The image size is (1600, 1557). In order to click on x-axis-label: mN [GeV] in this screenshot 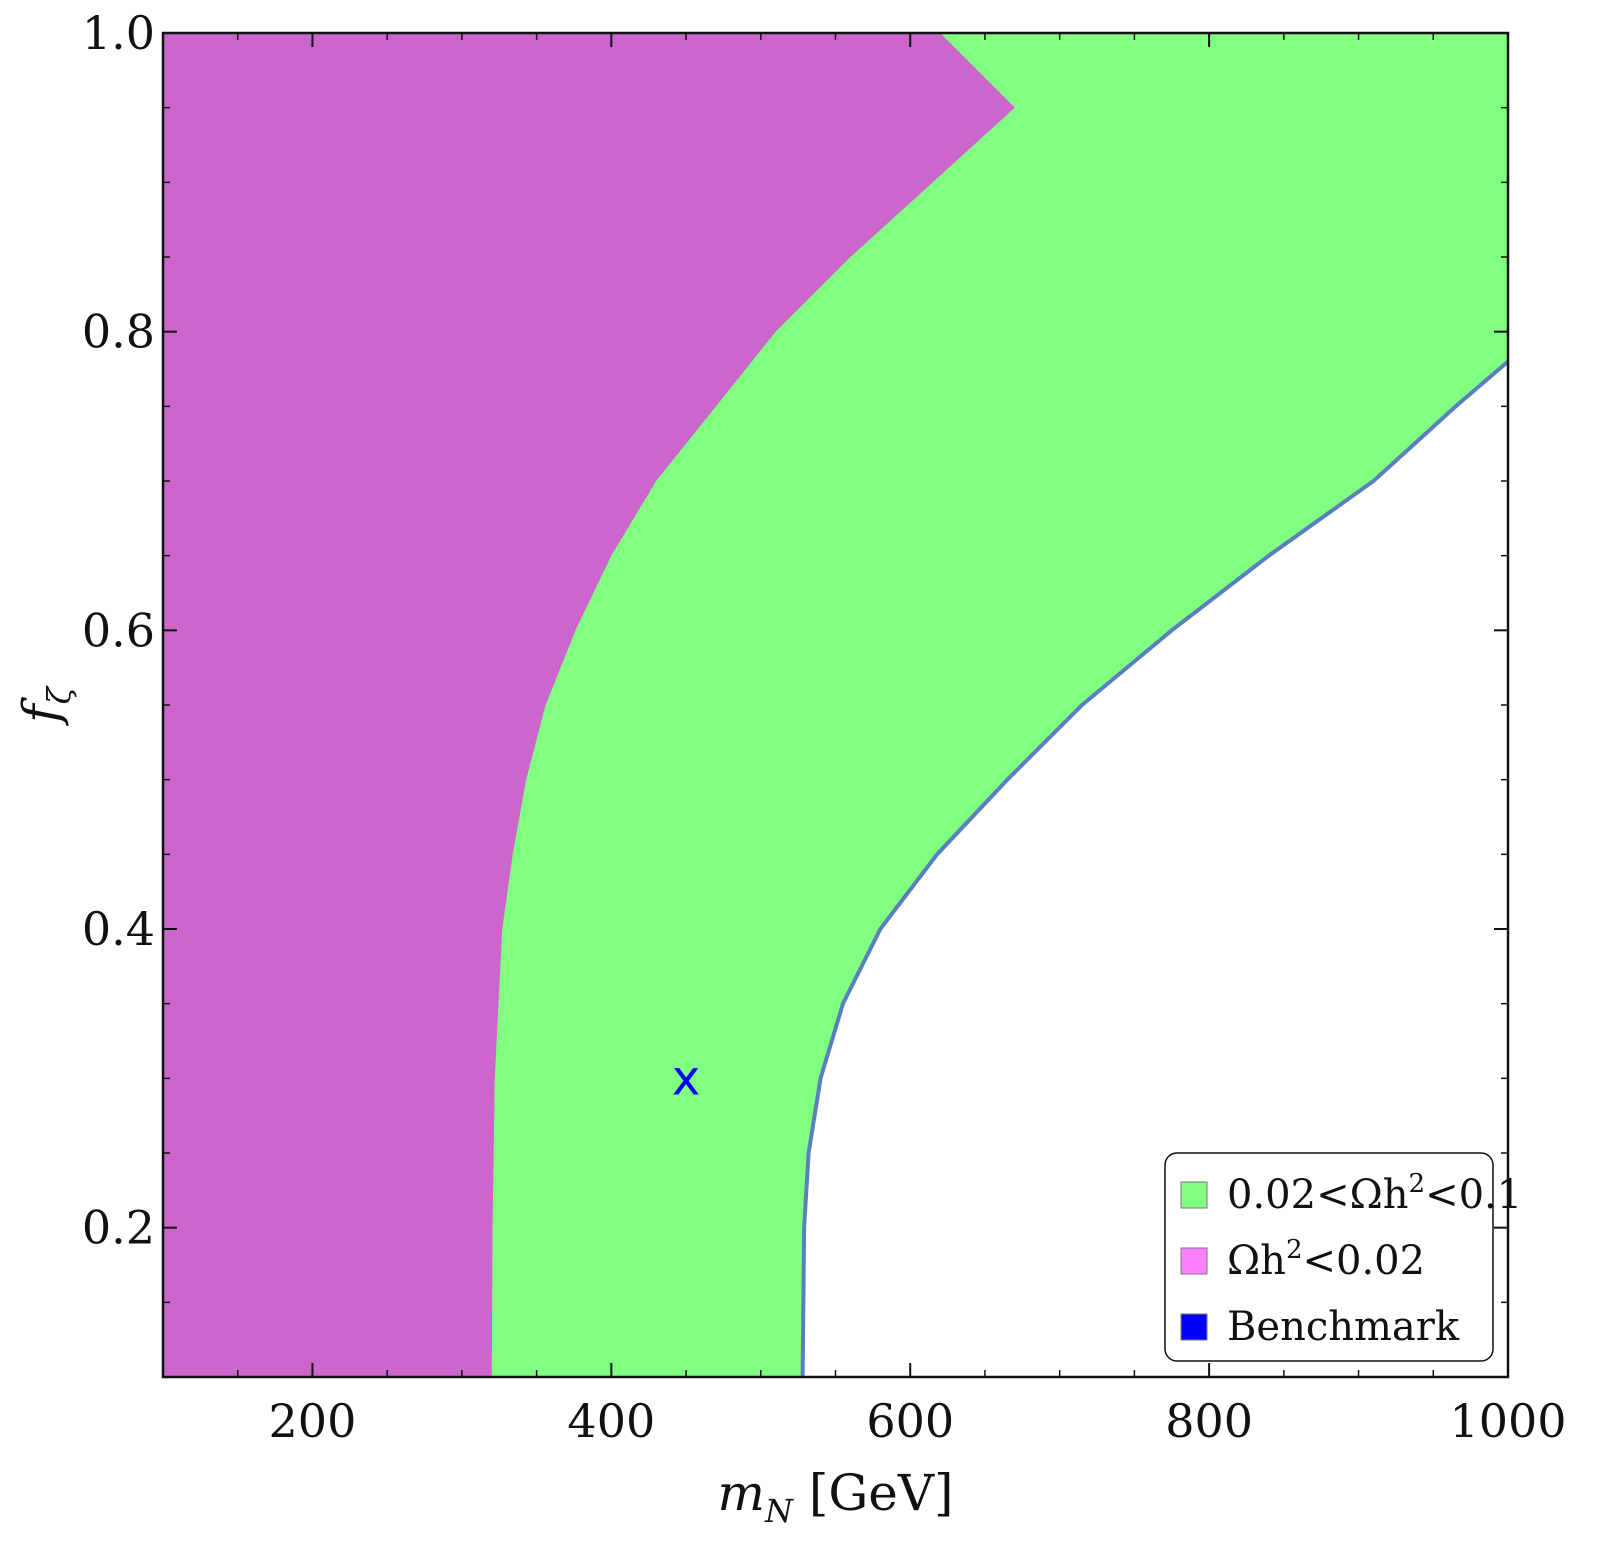, I will do `click(836, 1497)`.